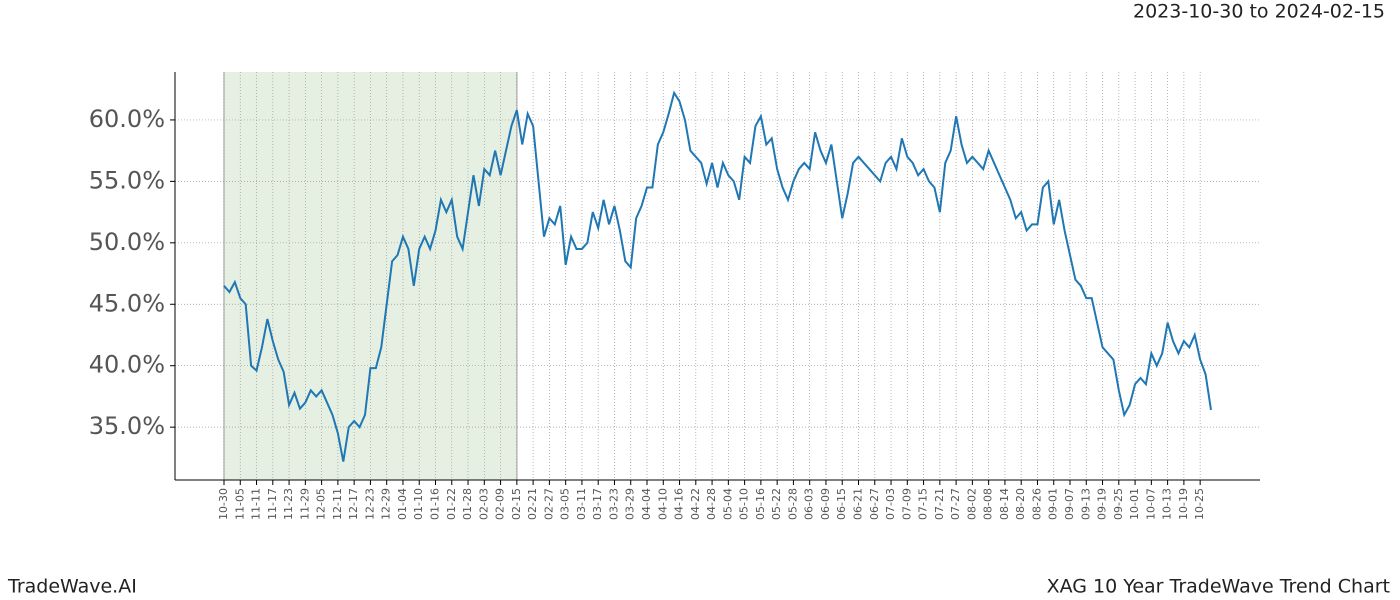 The width and height of the screenshot is (1400, 600). I want to click on x-tick-label: 02-03, so click(483, 504).